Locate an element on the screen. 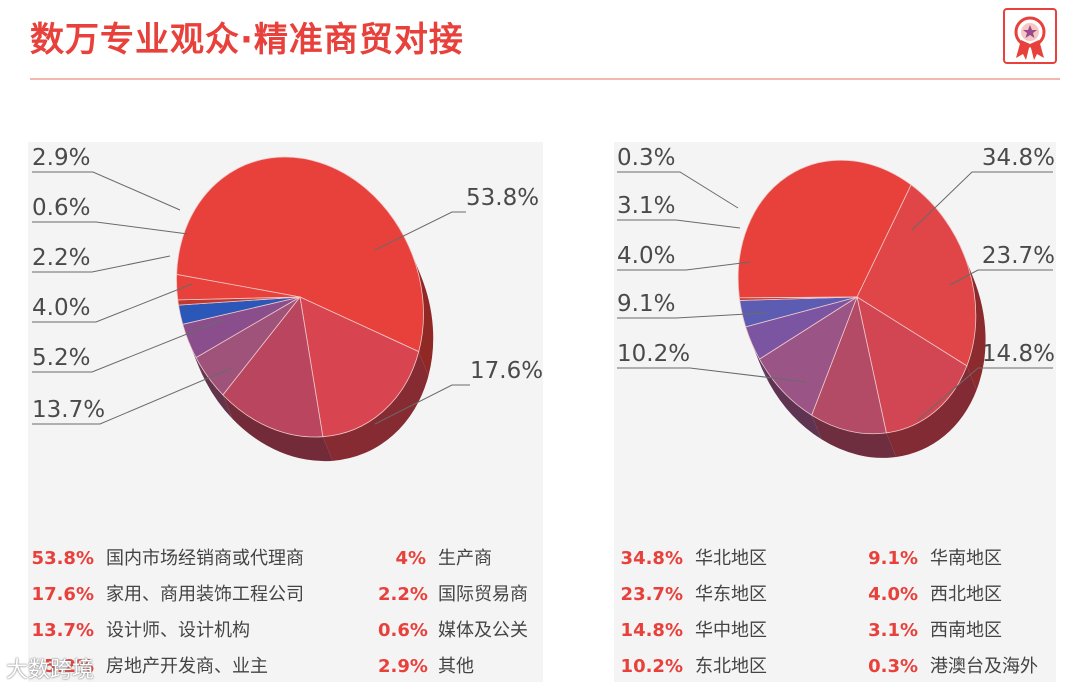 This screenshot has height=691, width=1080. legend-item: 17.6% 家用、商用装饰工程公司 is located at coordinates (167, 593).